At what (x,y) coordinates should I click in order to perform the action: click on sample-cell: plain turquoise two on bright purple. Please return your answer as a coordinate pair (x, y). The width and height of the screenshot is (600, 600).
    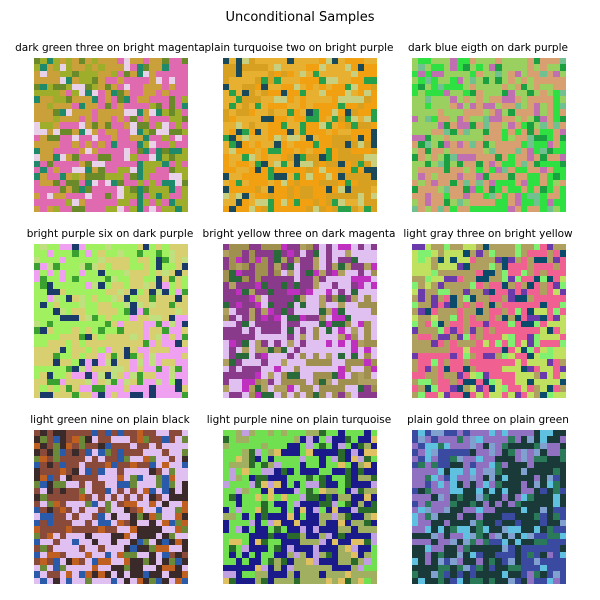
    Looking at the image, I should click on (299, 132).